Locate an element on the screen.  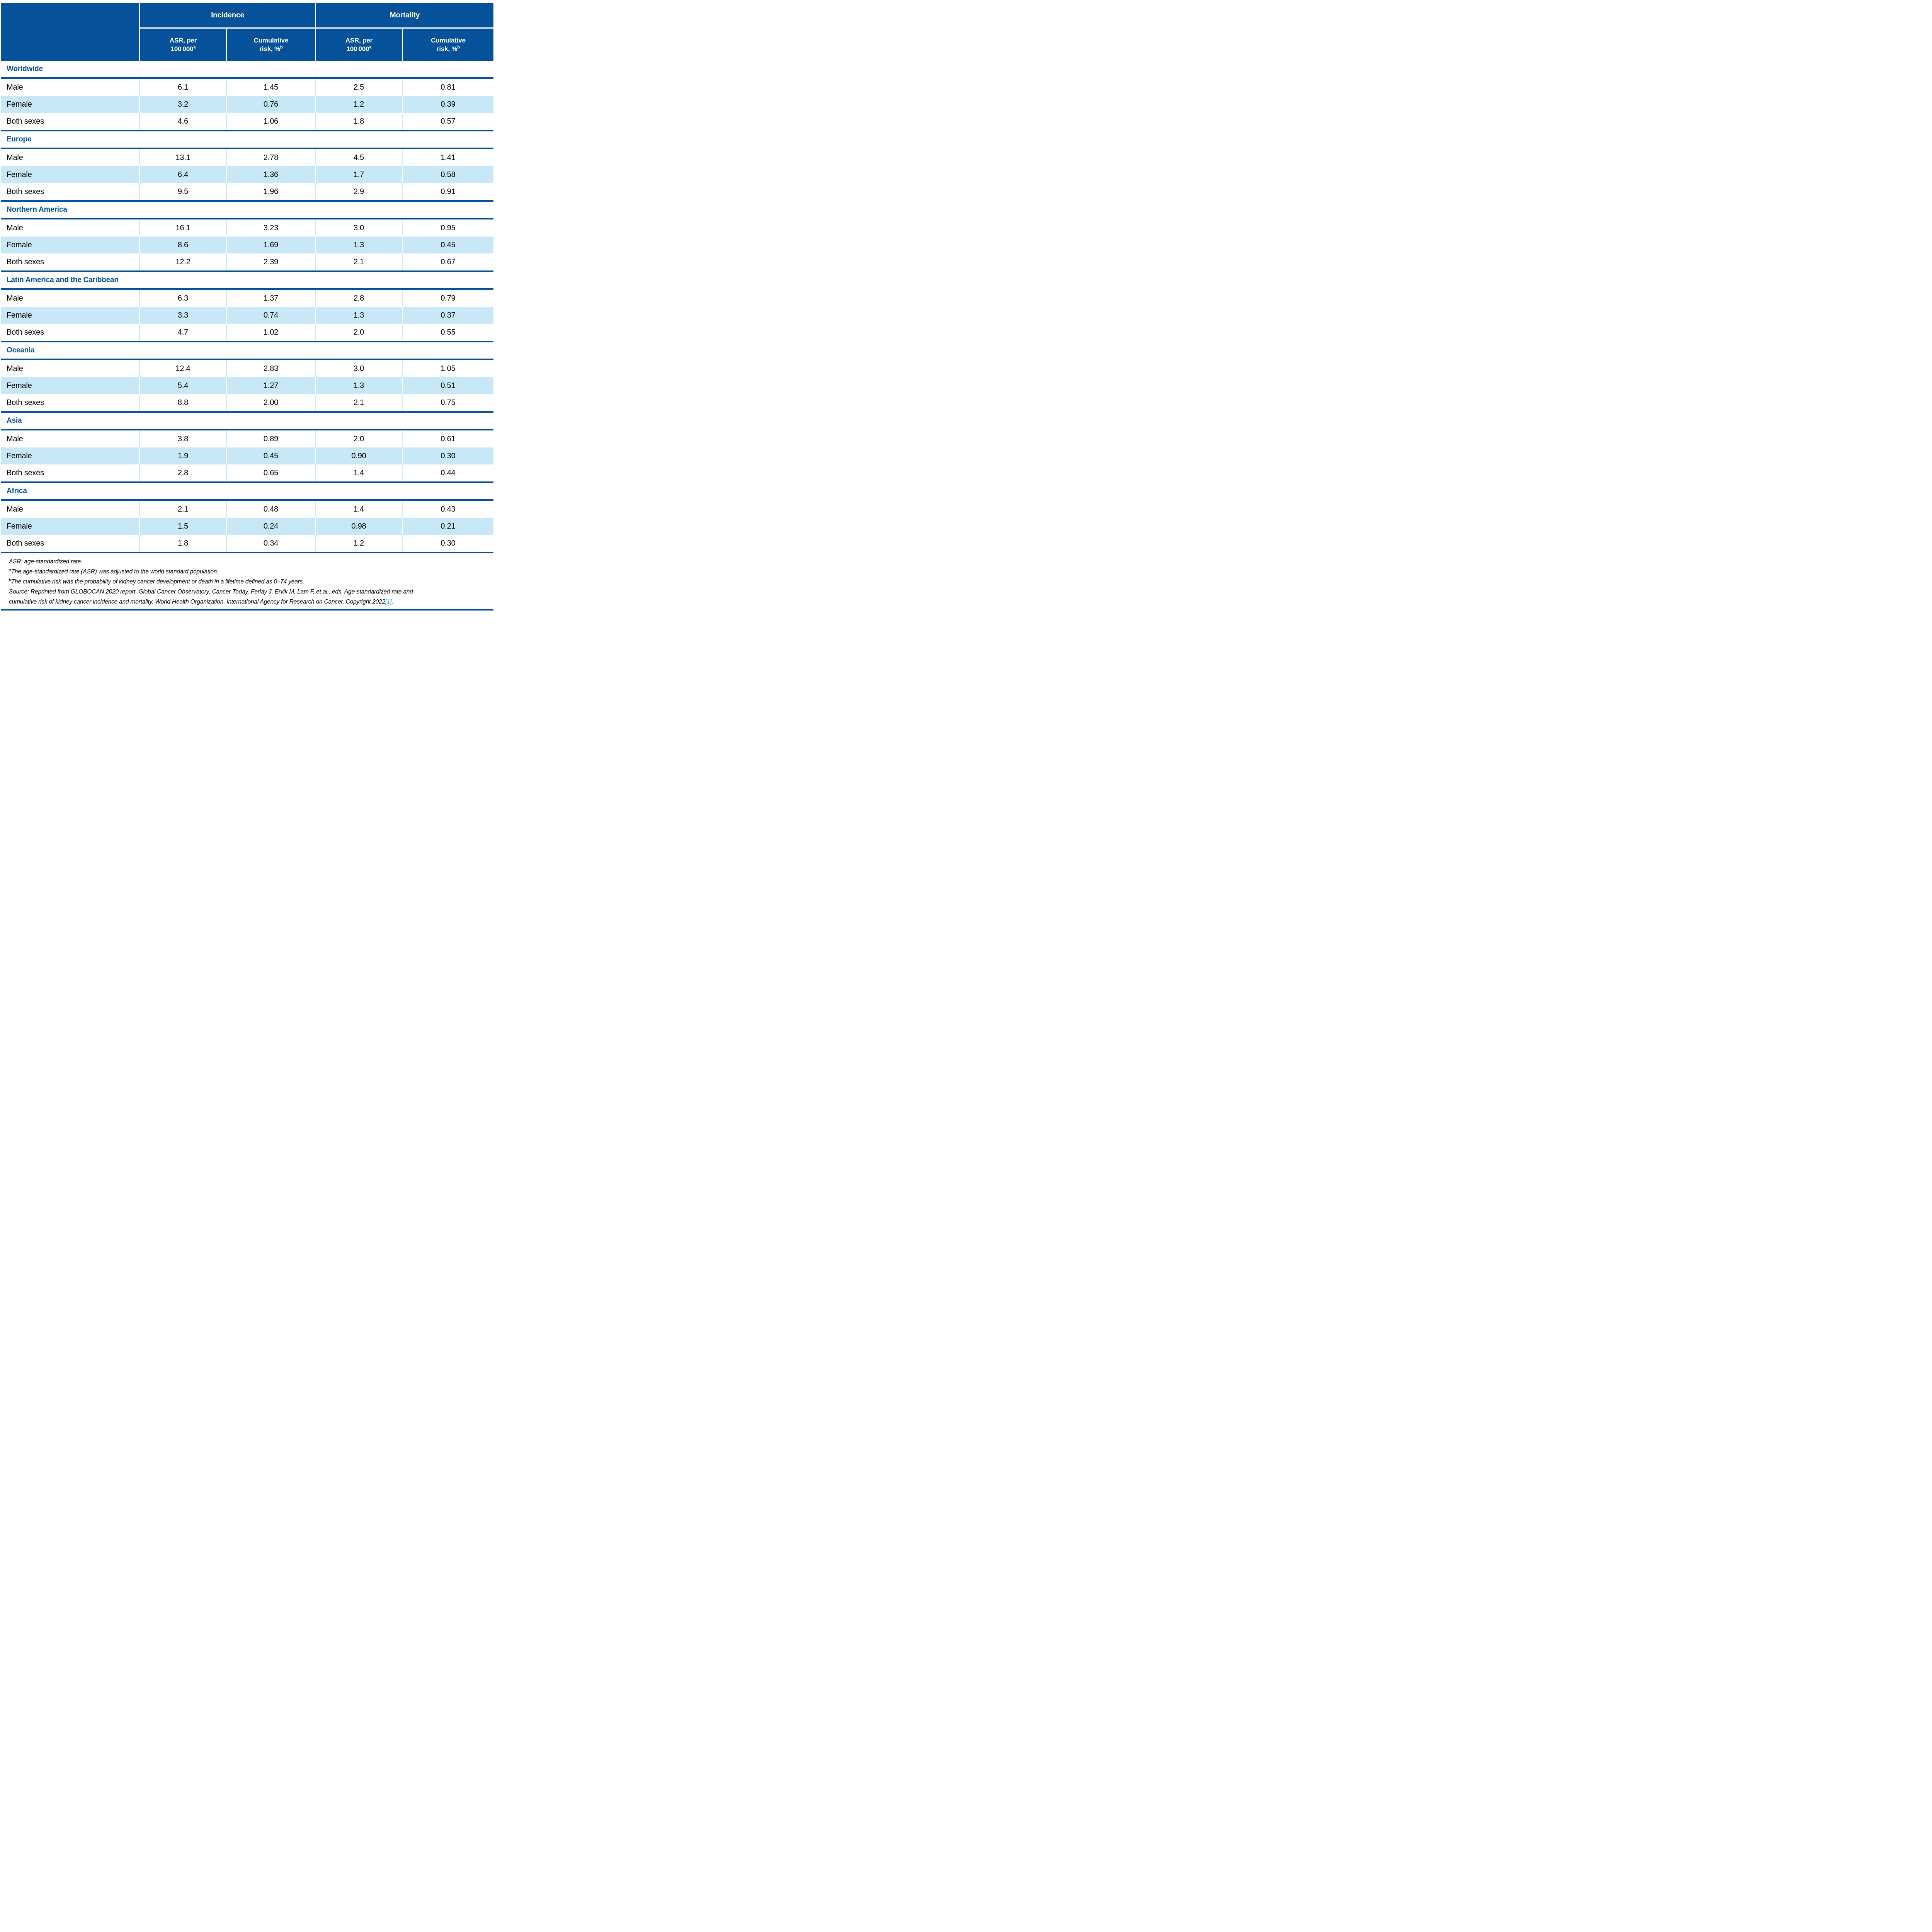
cell-asr-mortality: 2.0 is located at coordinates (358, 333).